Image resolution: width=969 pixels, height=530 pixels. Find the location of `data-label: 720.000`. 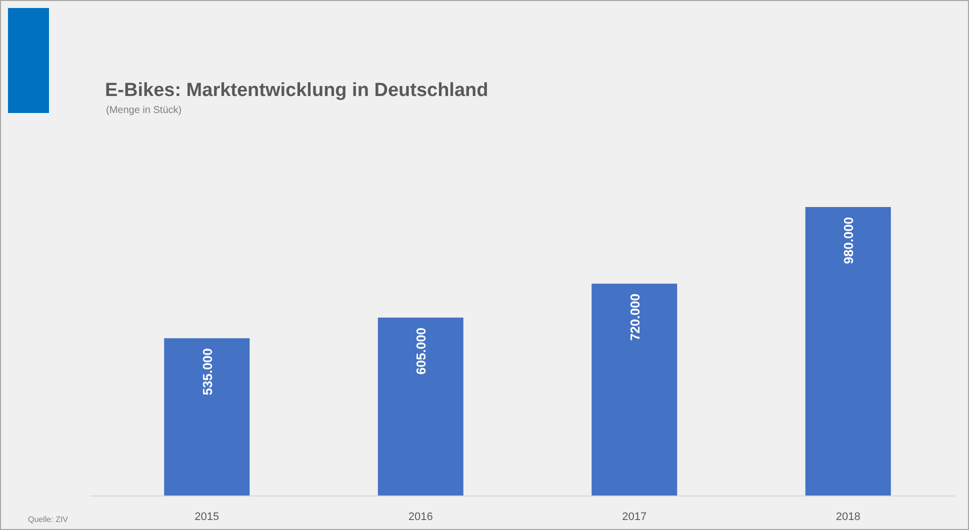

data-label: 720.000 is located at coordinates (634, 317).